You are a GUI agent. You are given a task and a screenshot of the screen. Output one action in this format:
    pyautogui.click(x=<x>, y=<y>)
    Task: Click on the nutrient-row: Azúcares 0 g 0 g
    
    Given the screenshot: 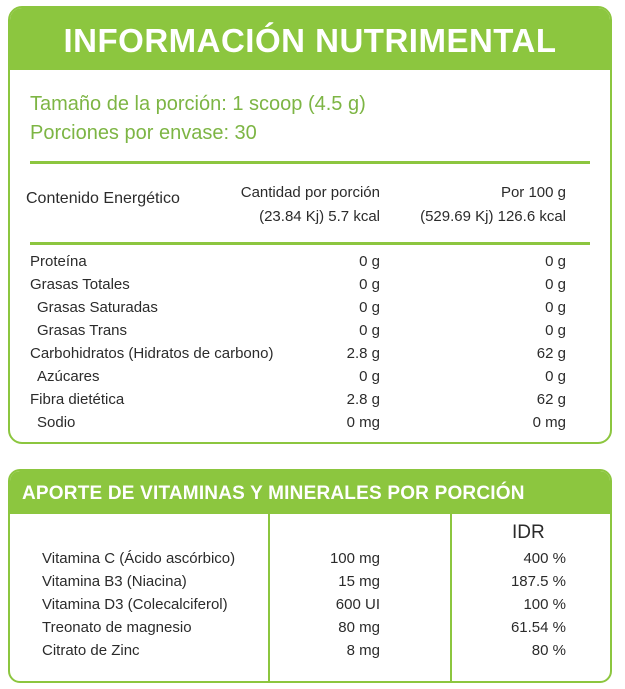 What is the action you would take?
    pyautogui.click(x=310, y=379)
    